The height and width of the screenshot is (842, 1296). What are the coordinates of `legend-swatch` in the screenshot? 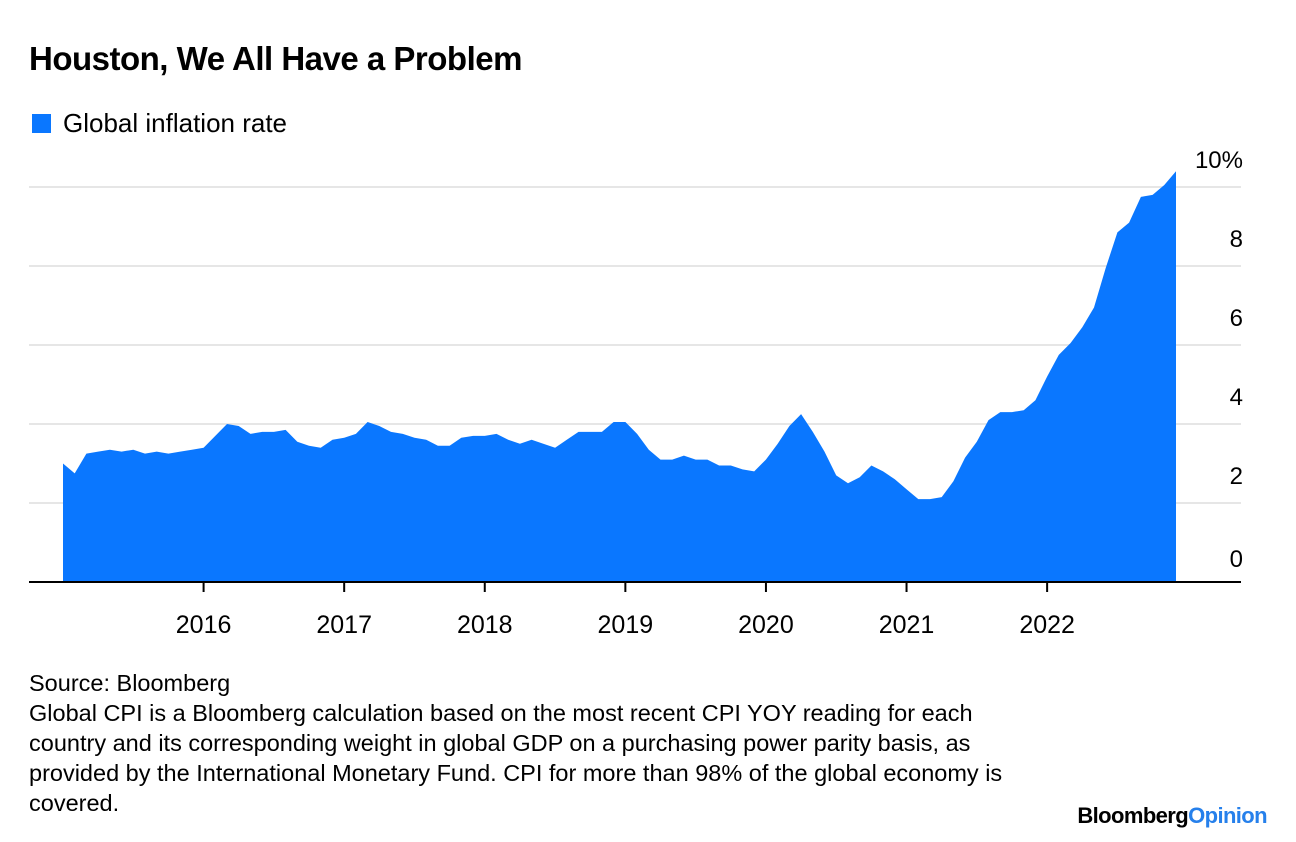 It's located at (41, 123).